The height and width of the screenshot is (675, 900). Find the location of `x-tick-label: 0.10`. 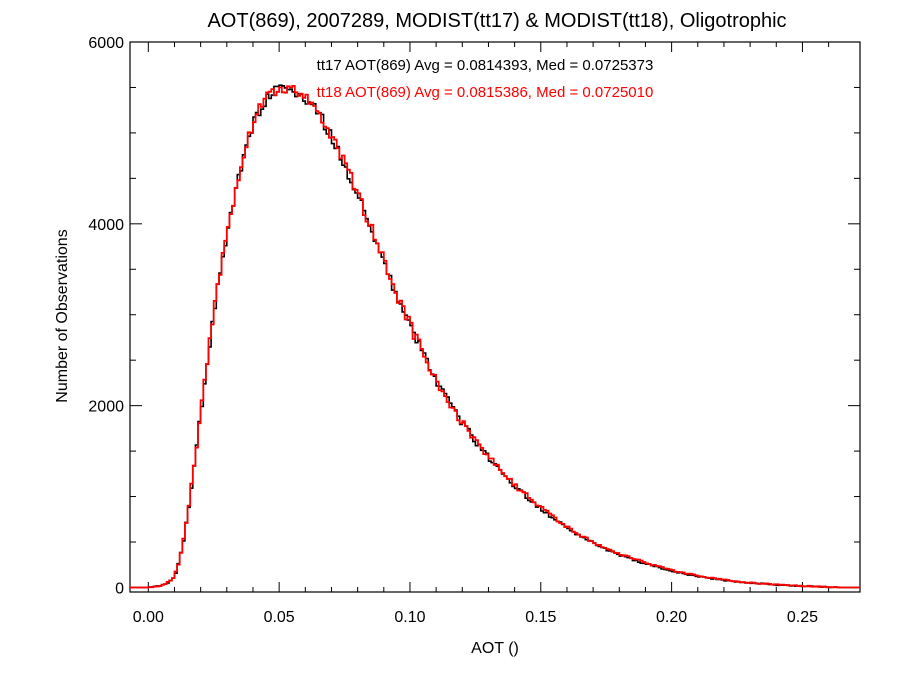

x-tick-label: 0.10 is located at coordinates (409, 617).